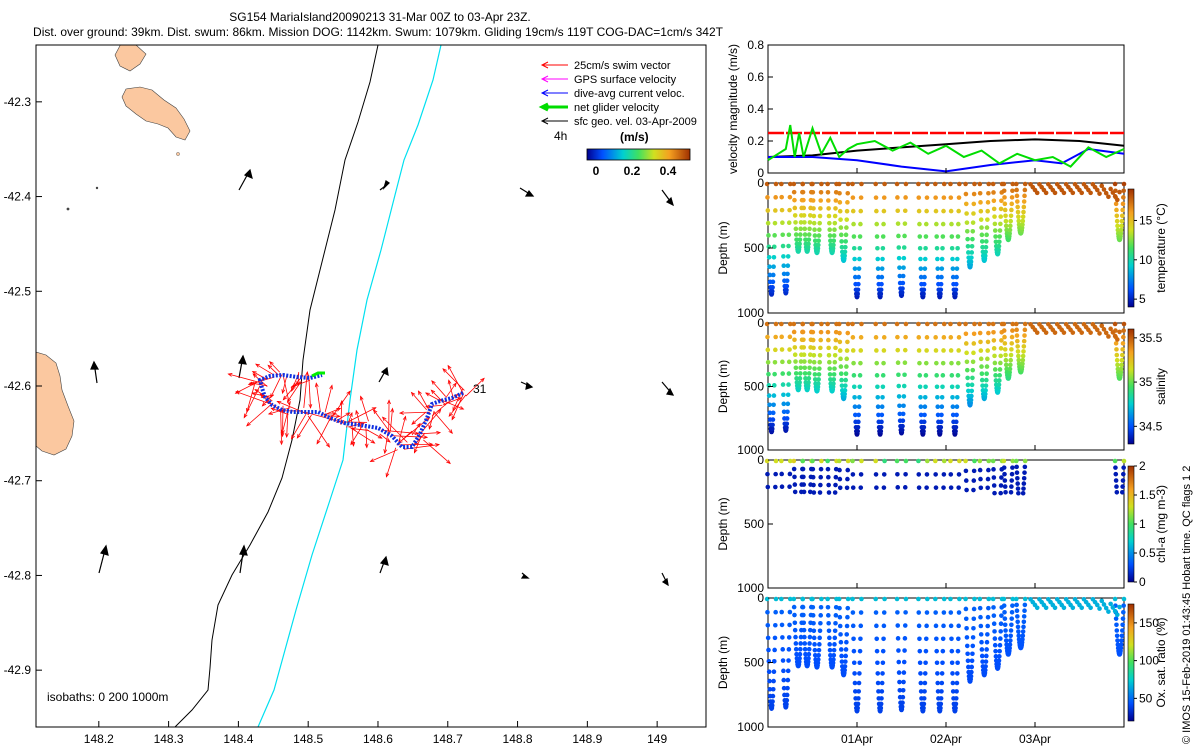 This screenshot has height=750, width=1200. I want to click on velocity-y-tick-label: 0.4, so click(755, 109).